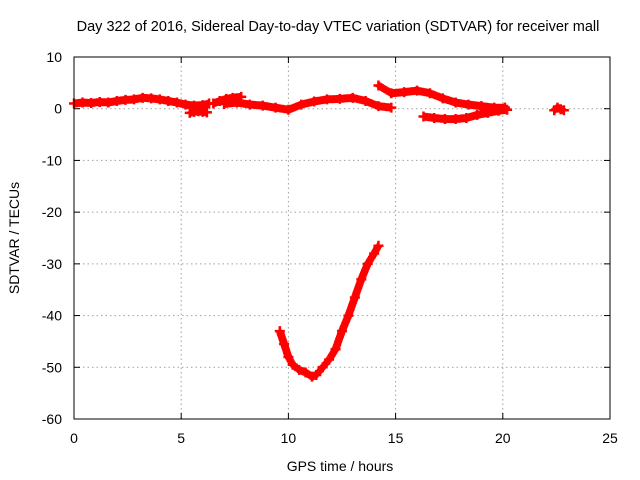  What do you see at coordinates (52, 212) in the screenshot?
I see `y-tick-label: -20` at bounding box center [52, 212].